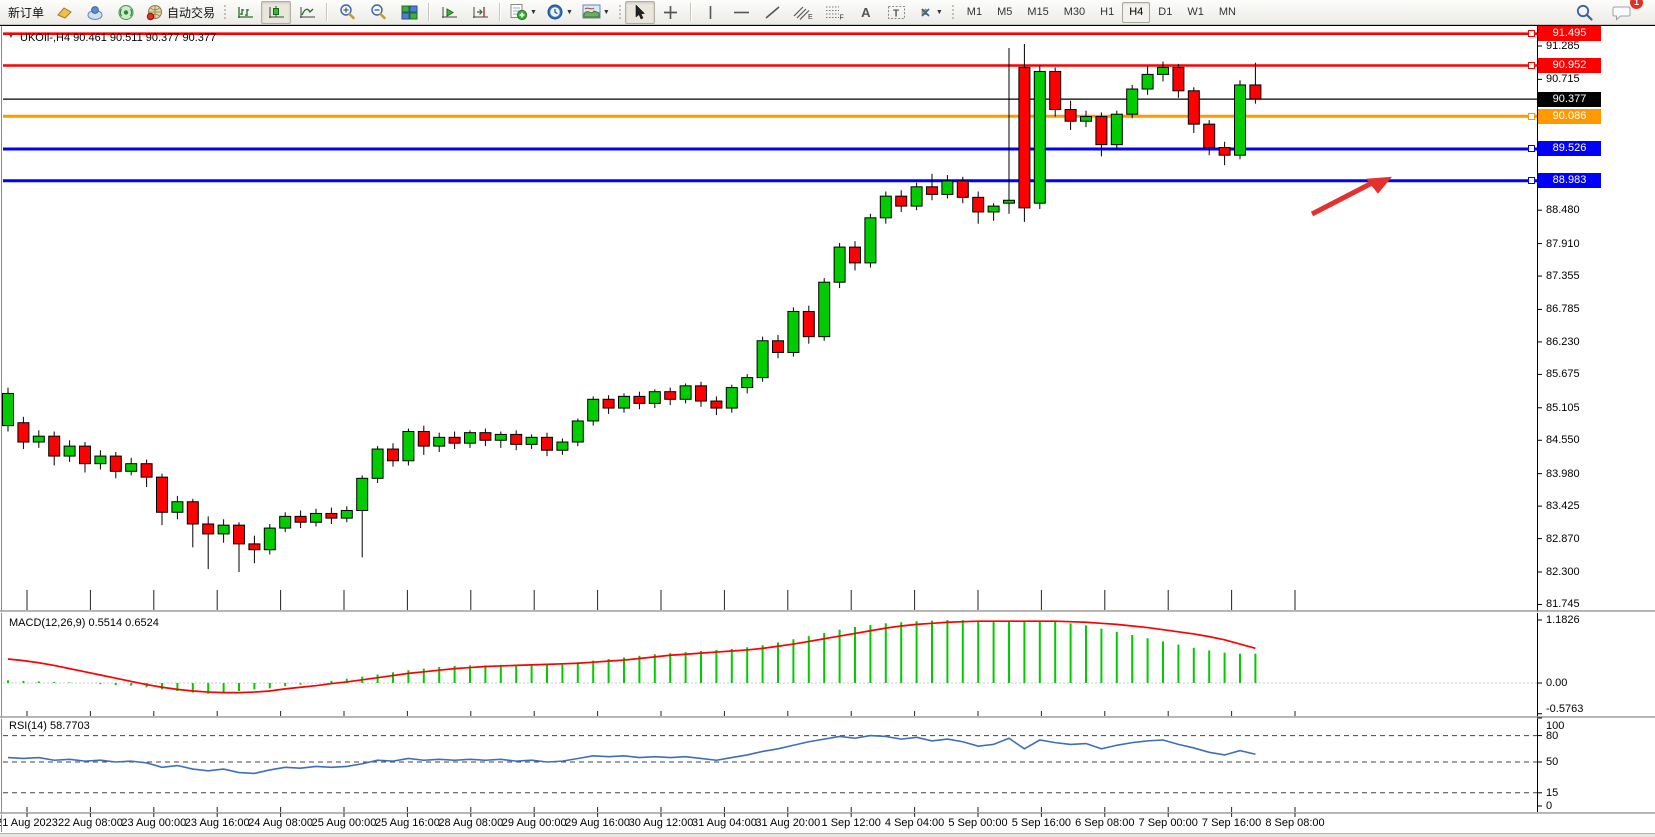 This screenshot has width=1655, height=837. What do you see at coordinates (276, 12) in the screenshot?
I see `candlestick-chart-icon` at bounding box center [276, 12].